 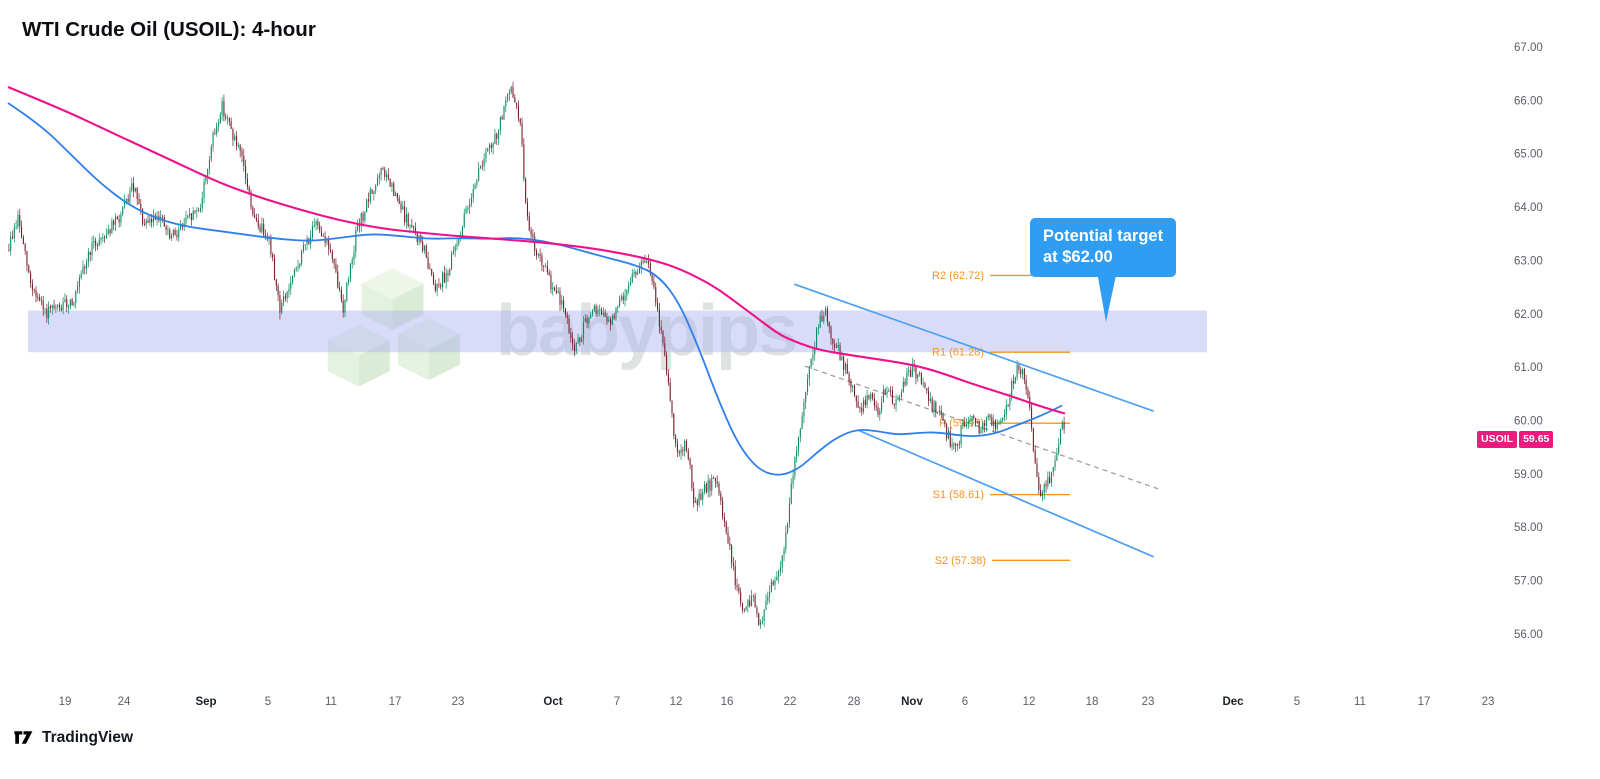 I want to click on y-axis-label: 65.00, so click(x=1528, y=155).